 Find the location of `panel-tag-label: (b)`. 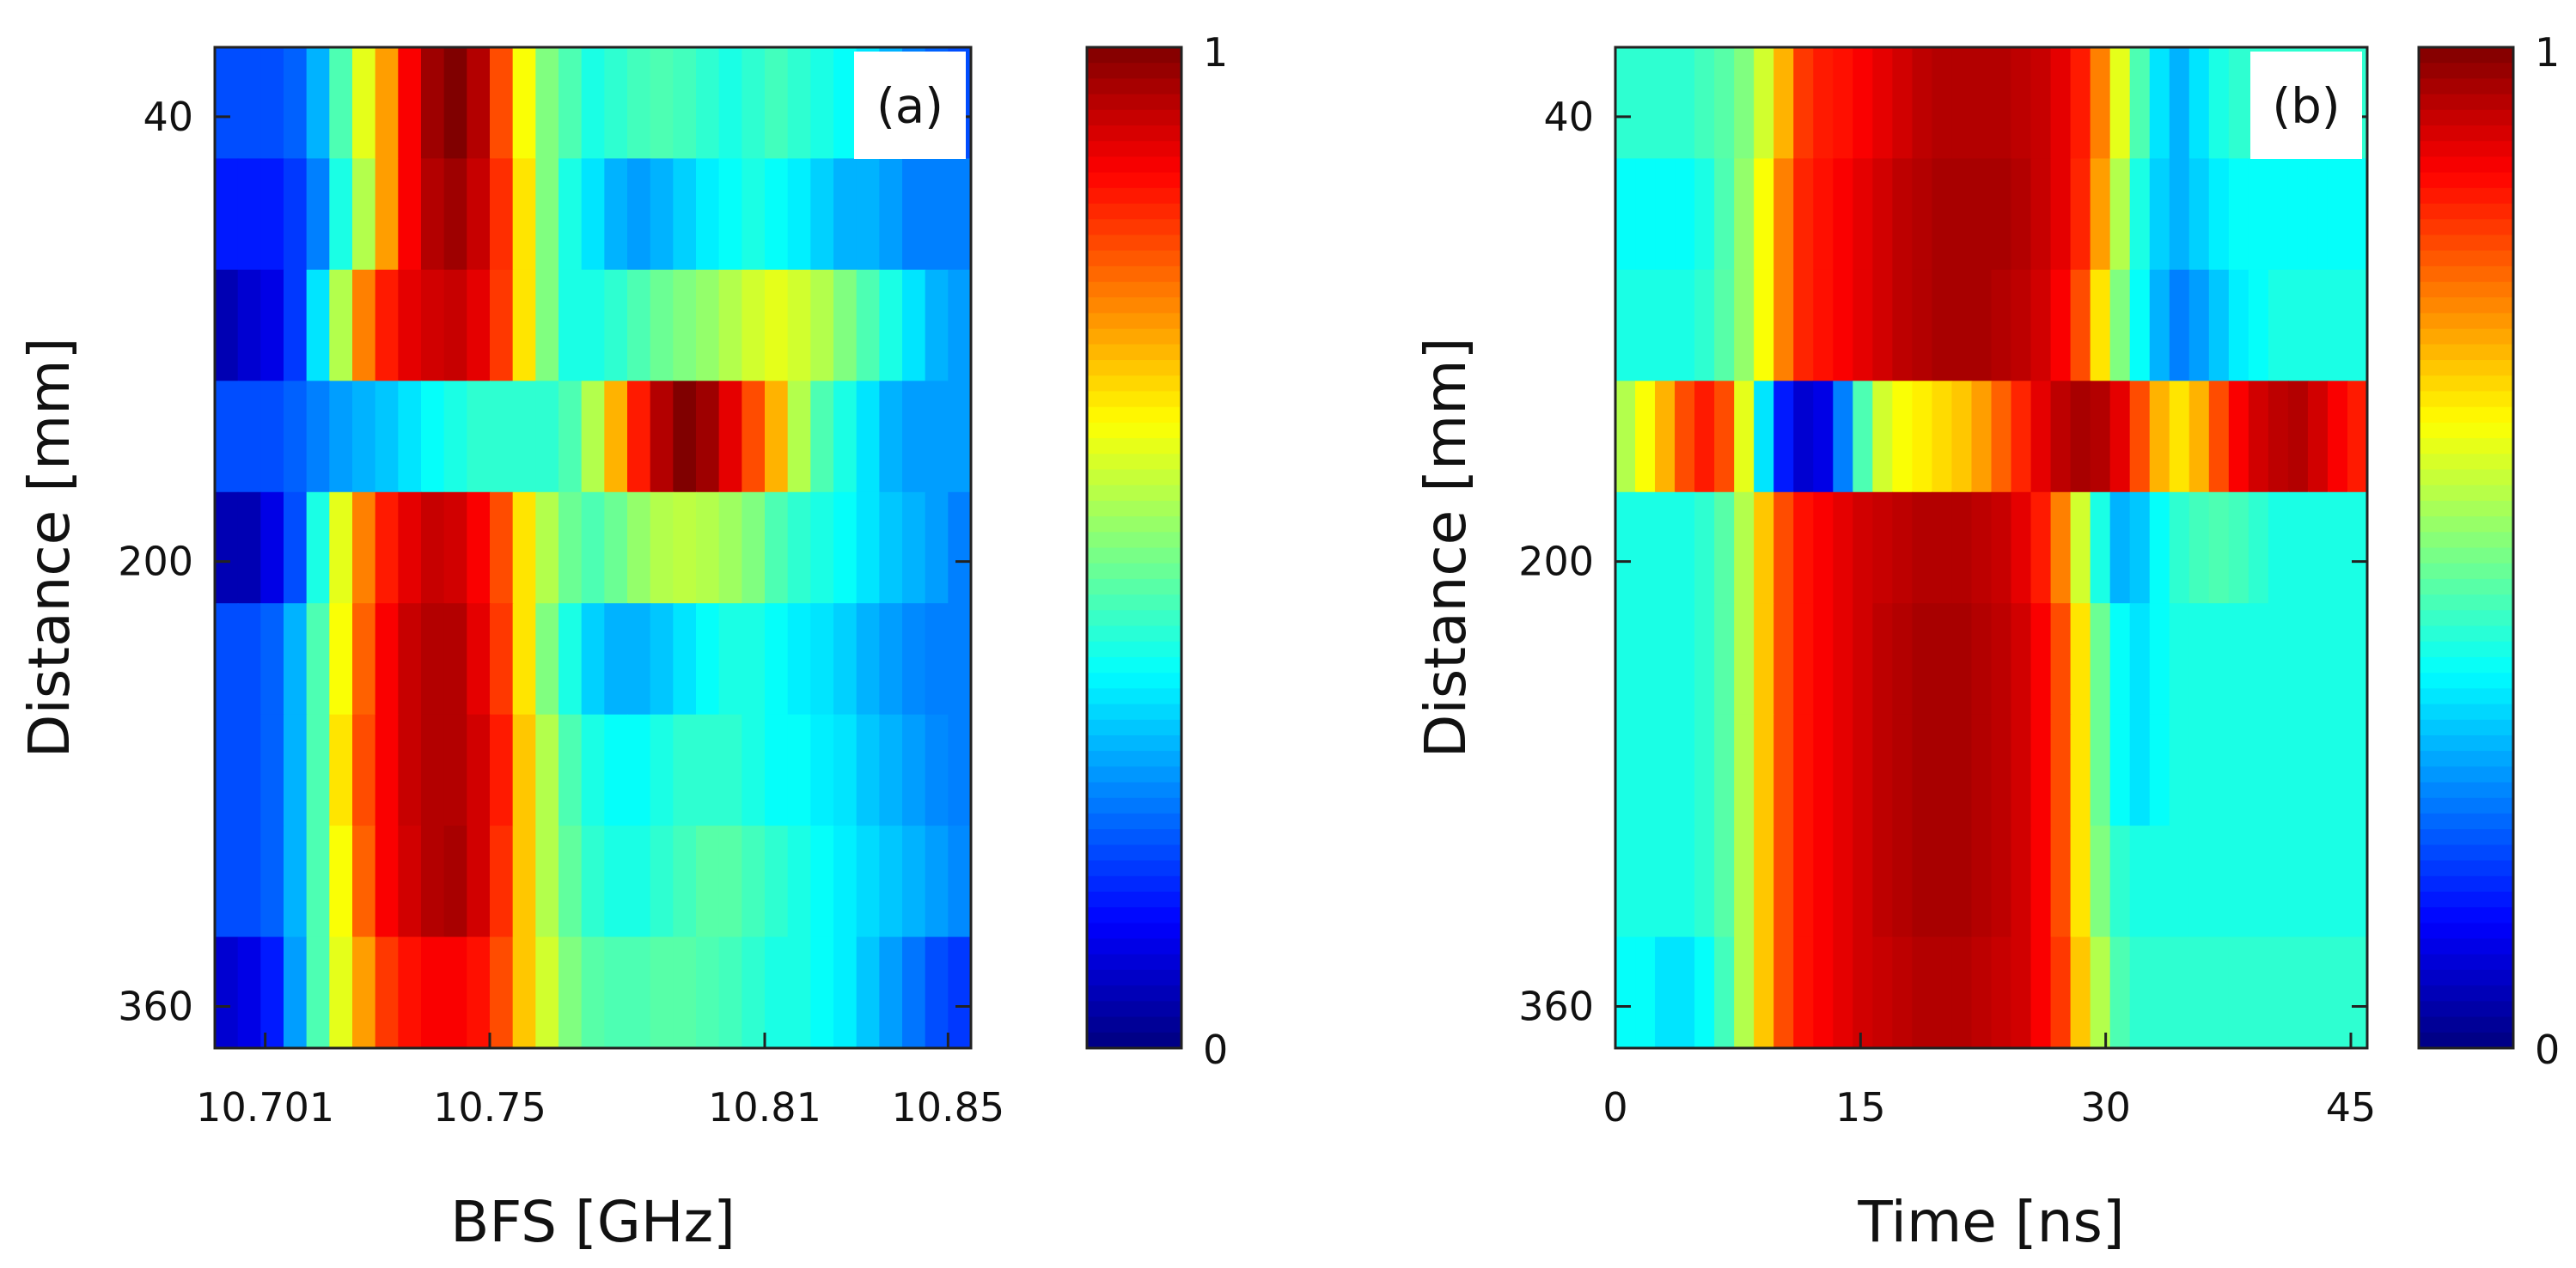

panel-tag-label: (b) is located at coordinates (2306, 107).